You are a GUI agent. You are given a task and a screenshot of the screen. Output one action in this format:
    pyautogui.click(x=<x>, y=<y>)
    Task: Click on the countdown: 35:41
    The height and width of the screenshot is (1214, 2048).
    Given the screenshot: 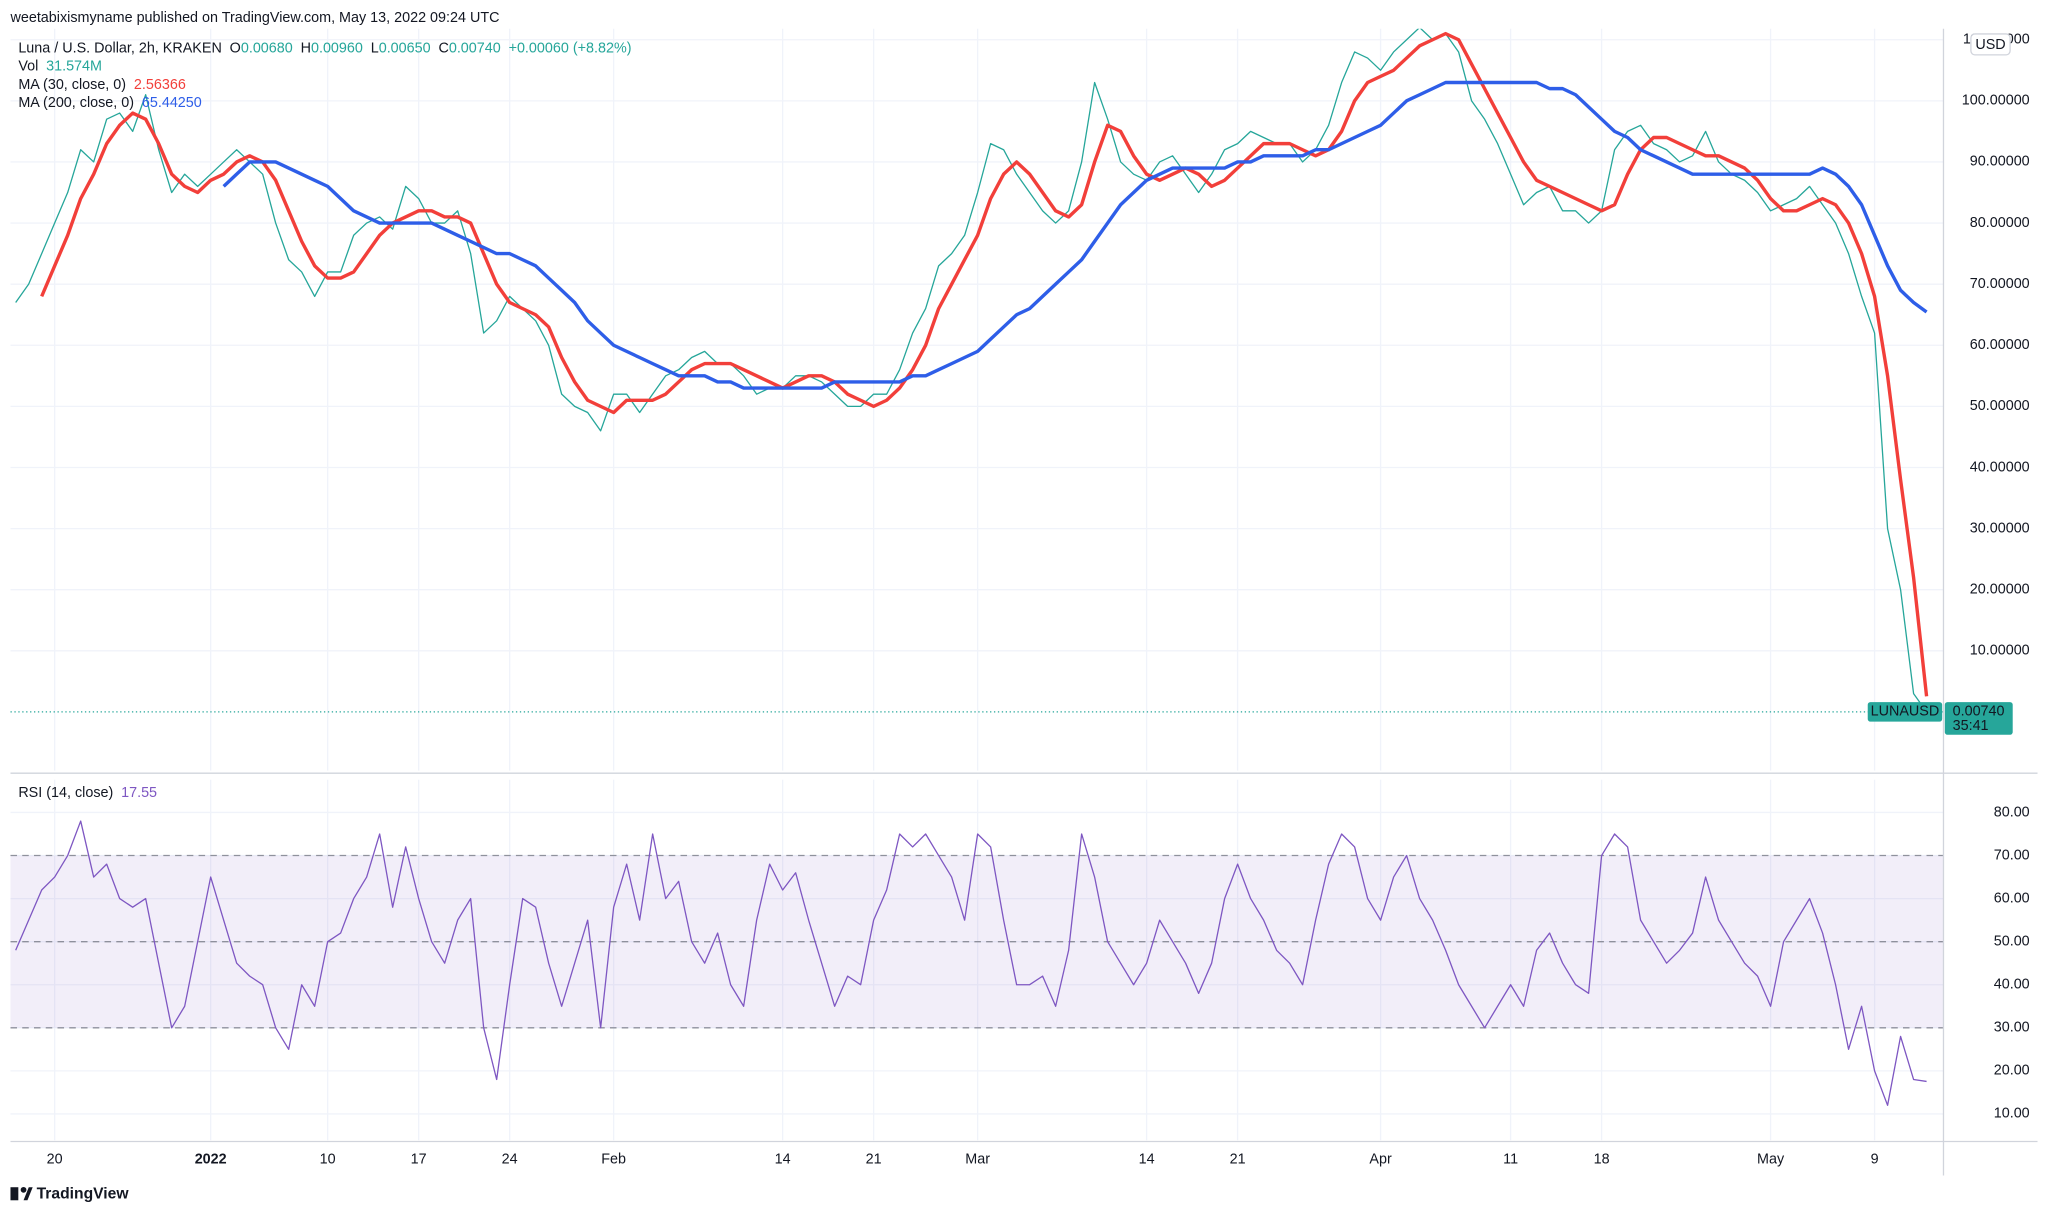 What is the action you would take?
    pyautogui.click(x=1971, y=726)
    